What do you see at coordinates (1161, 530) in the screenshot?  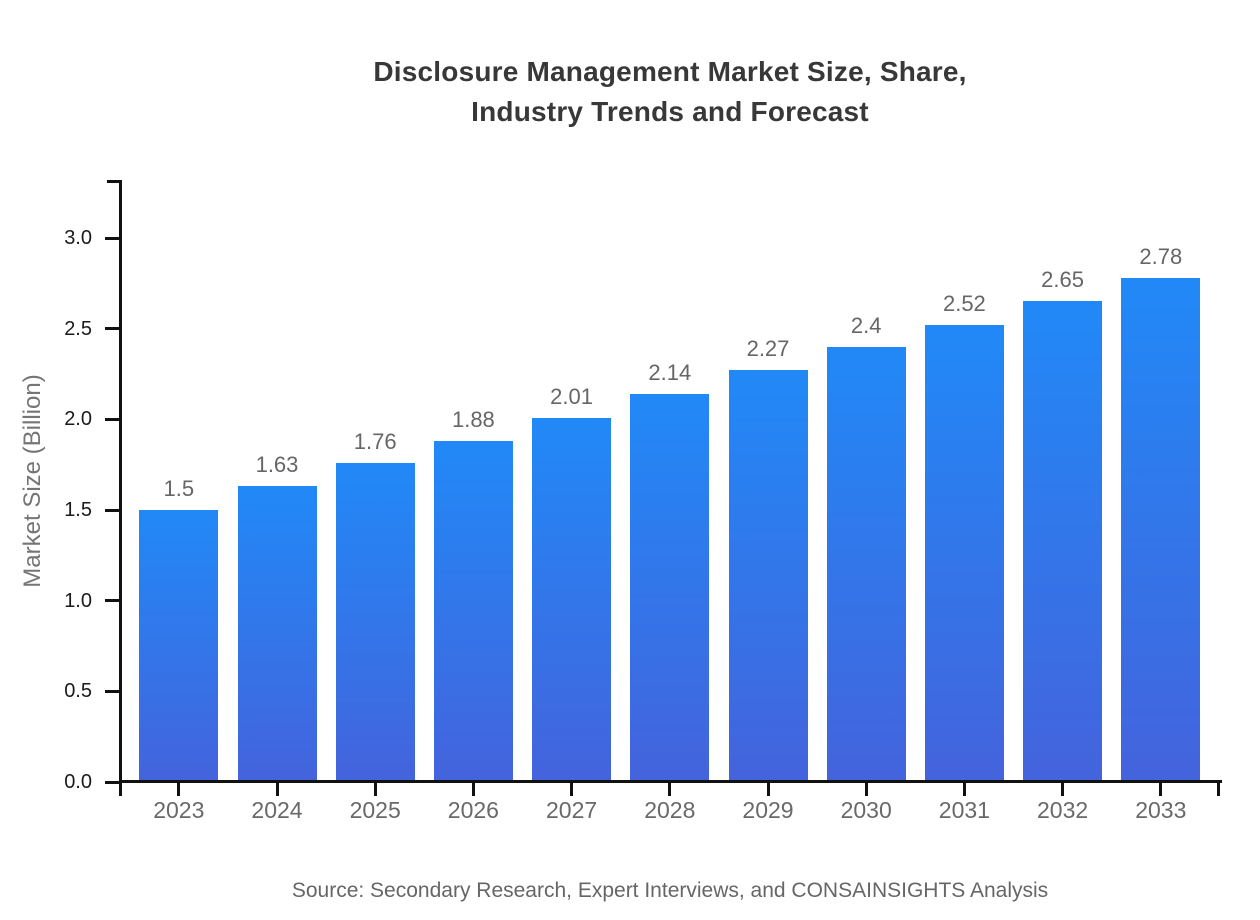 I see `bar-2033` at bounding box center [1161, 530].